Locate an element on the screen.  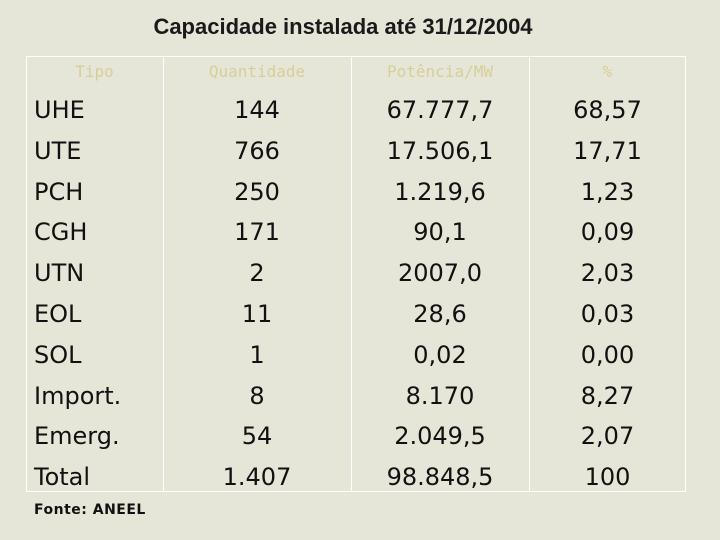
table-cell: Emerg. is located at coordinates (77, 436).